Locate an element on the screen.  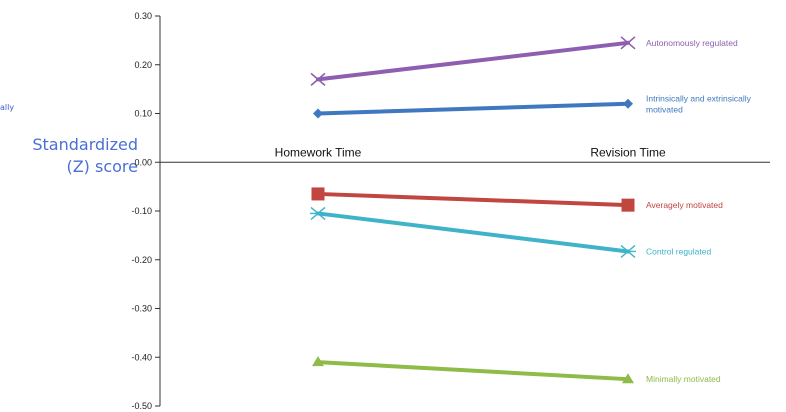
y-tick-label: -0.10 is located at coordinates (141, 211).